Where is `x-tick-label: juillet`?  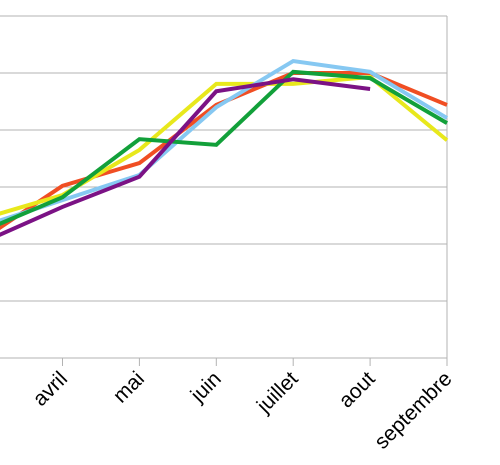 x-tick-label: juillet is located at coordinates (277, 392).